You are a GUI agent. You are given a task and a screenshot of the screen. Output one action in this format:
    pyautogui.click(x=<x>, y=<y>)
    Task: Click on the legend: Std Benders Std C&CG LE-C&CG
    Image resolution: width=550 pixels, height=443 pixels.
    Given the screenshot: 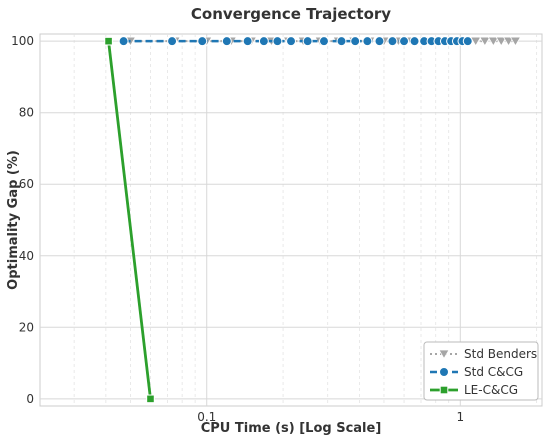 What is the action you would take?
    pyautogui.click(x=481, y=371)
    